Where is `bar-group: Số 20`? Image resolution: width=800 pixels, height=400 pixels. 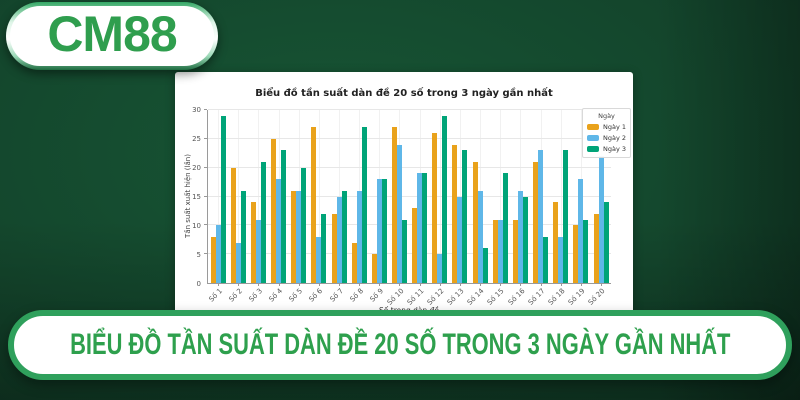 bar-group: Số 20 is located at coordinates (599, 208).